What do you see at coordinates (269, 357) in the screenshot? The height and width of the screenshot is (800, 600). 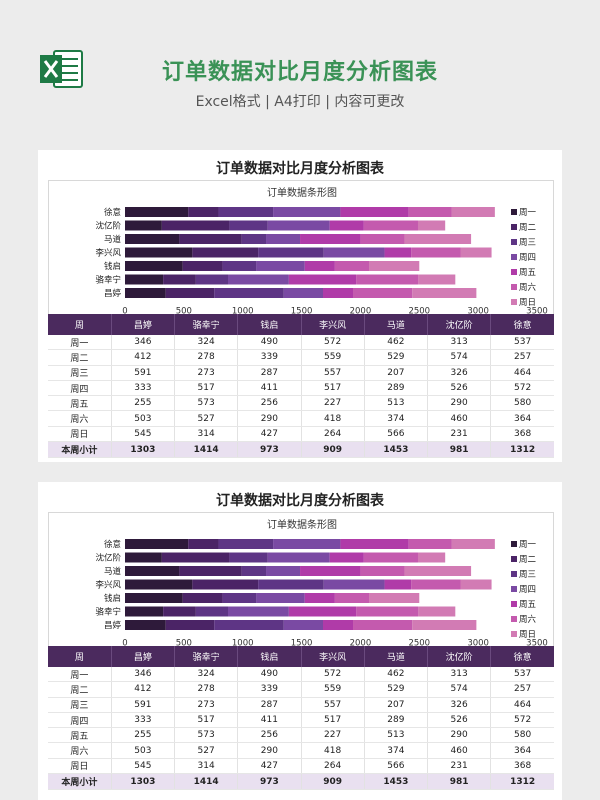 I see `table-cell: 339` at bounding box center [269, 357].